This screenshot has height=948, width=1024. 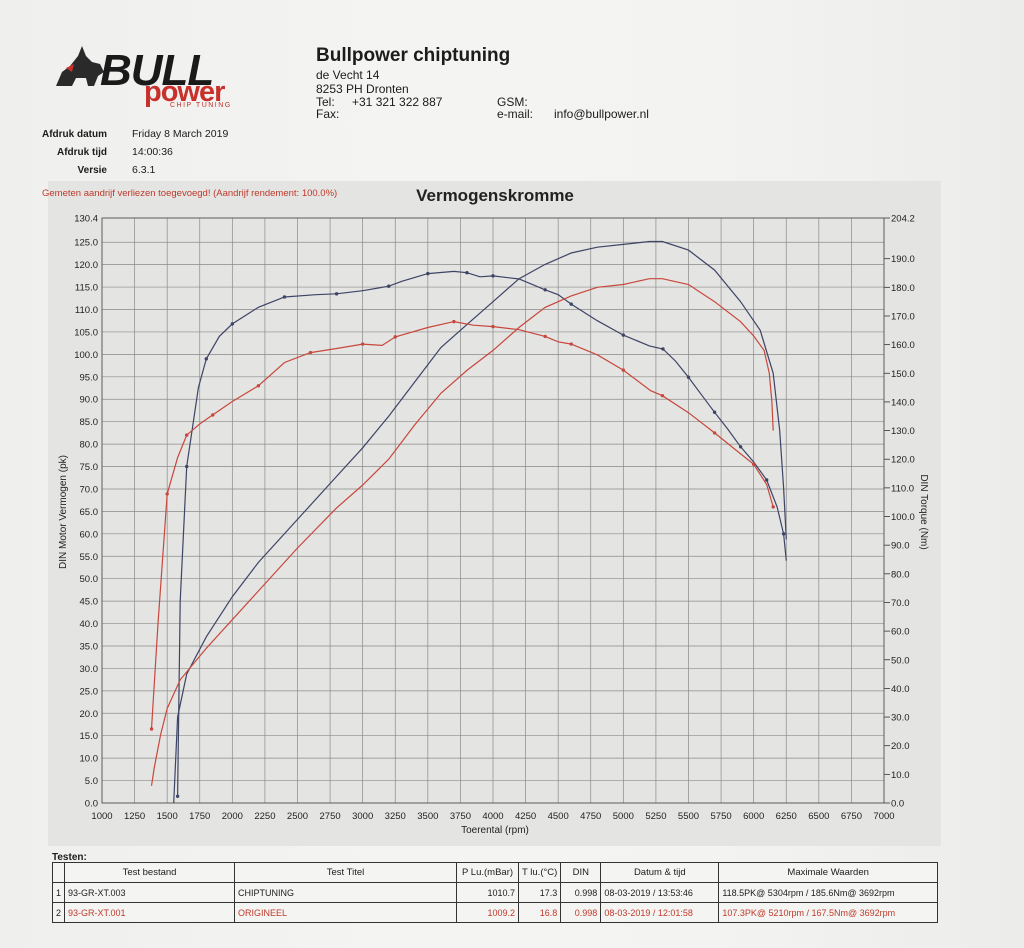 What do you see at coordinates (89, 557) in the screenshot?
I see `y-left-tick-label: 55.0` at bounding box center [89, 557].